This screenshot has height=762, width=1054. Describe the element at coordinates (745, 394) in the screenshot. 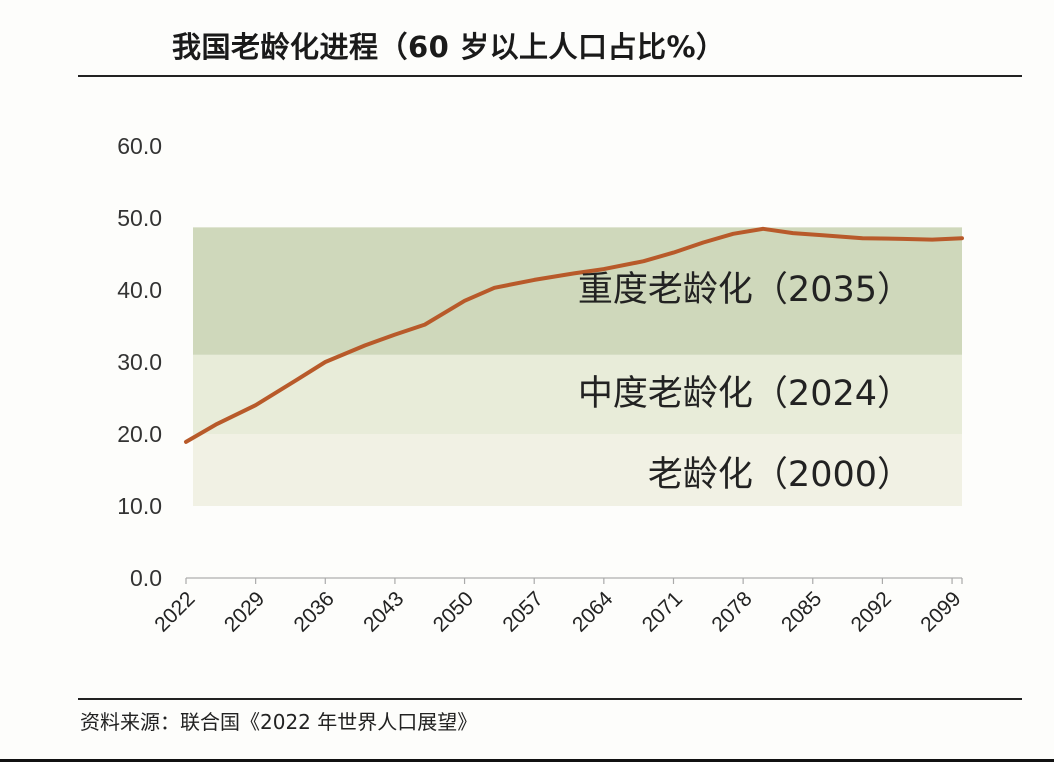

I see `band-label: 中度老龄化（2024）` at that location.